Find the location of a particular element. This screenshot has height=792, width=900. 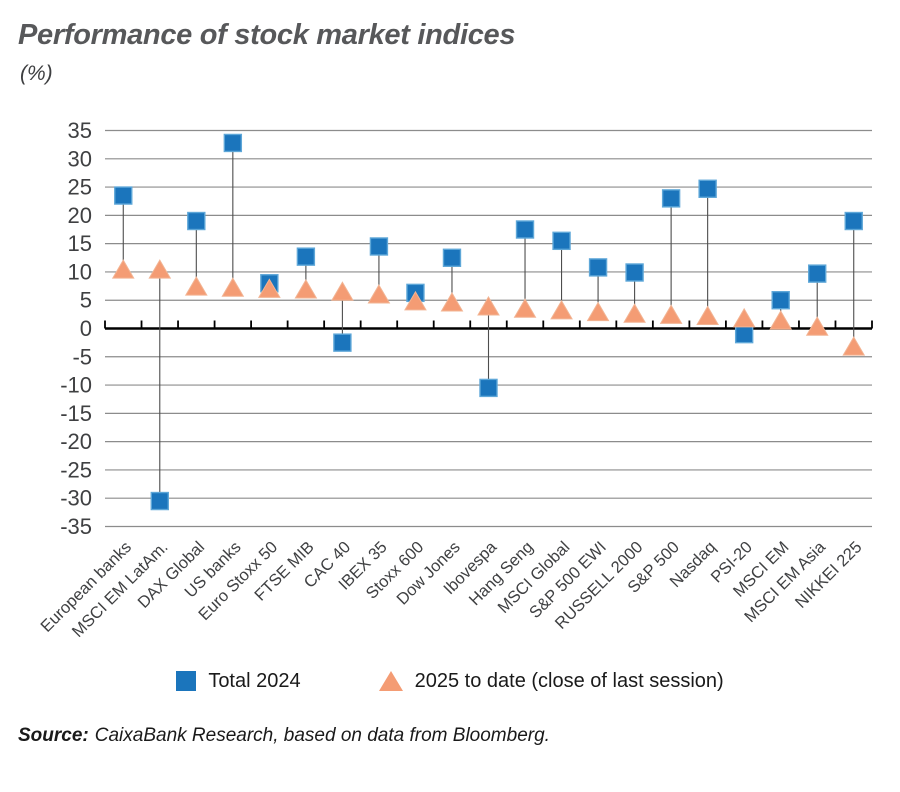

y-tick-label: -25 is located at coordinates (76, 469).